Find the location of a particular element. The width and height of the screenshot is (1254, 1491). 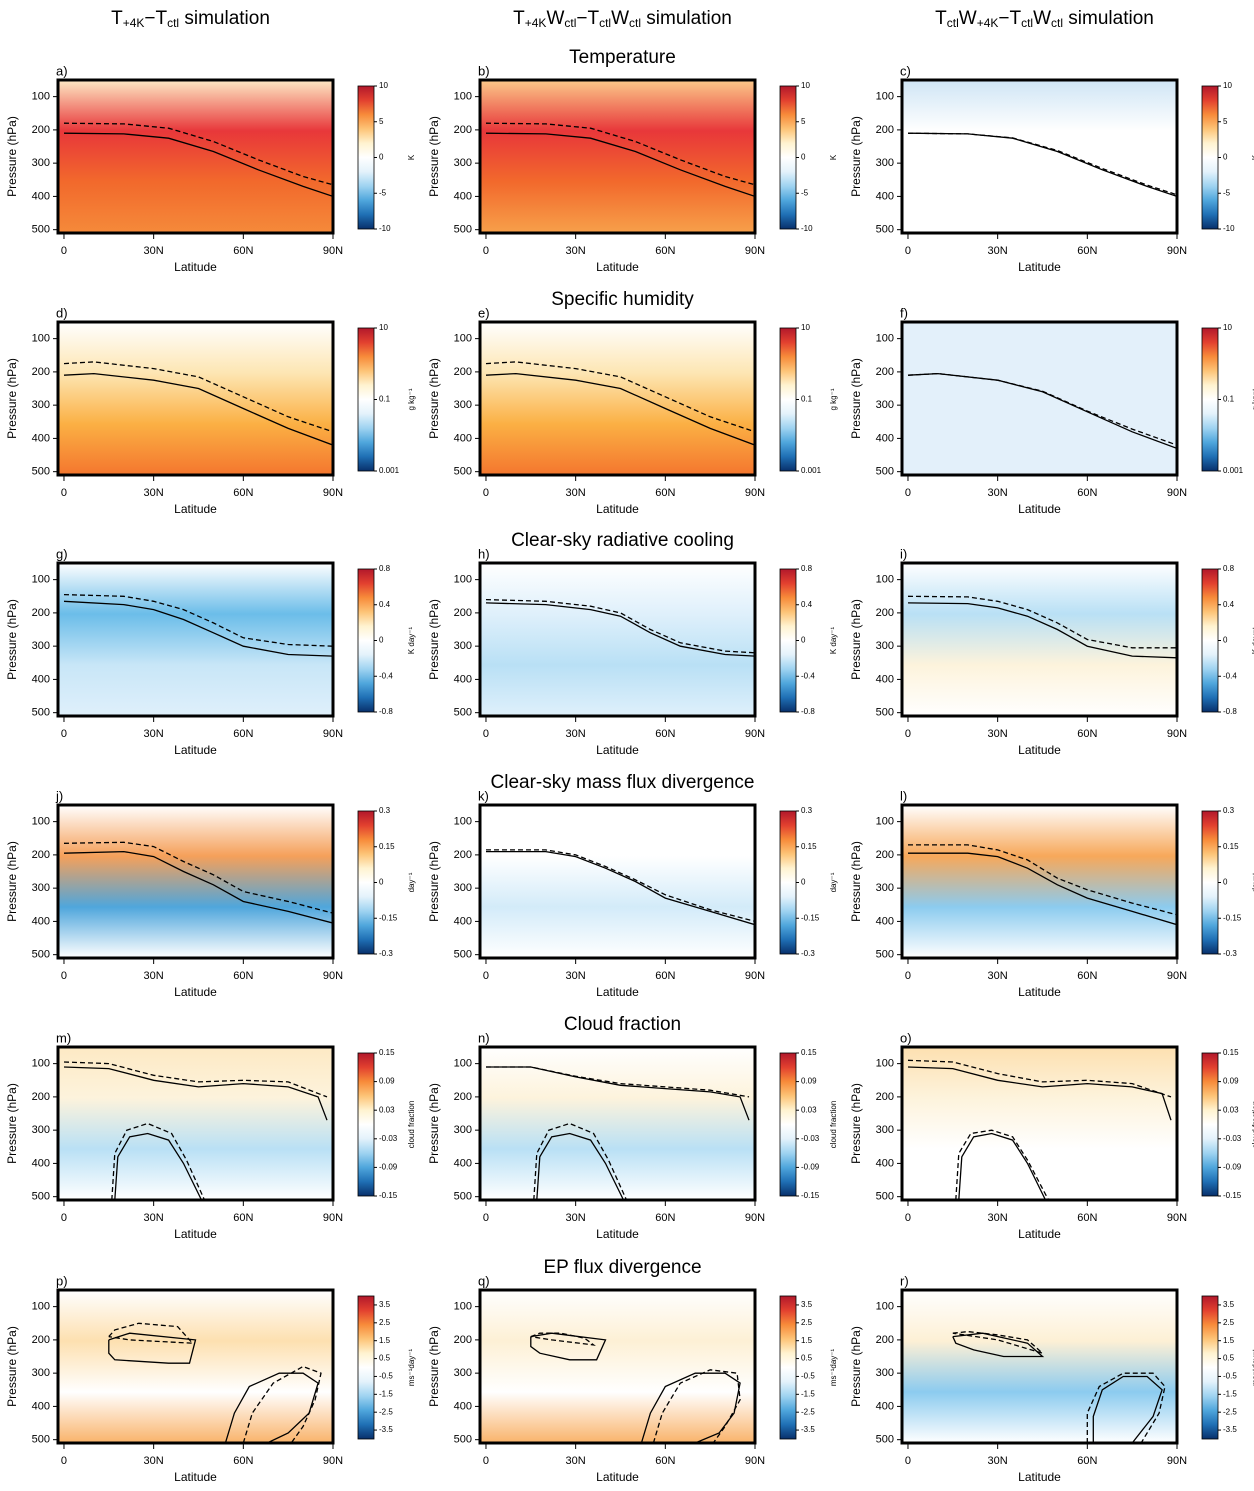

row-title: Clear-sky radiative cooling is located at coordinates (622, 540).